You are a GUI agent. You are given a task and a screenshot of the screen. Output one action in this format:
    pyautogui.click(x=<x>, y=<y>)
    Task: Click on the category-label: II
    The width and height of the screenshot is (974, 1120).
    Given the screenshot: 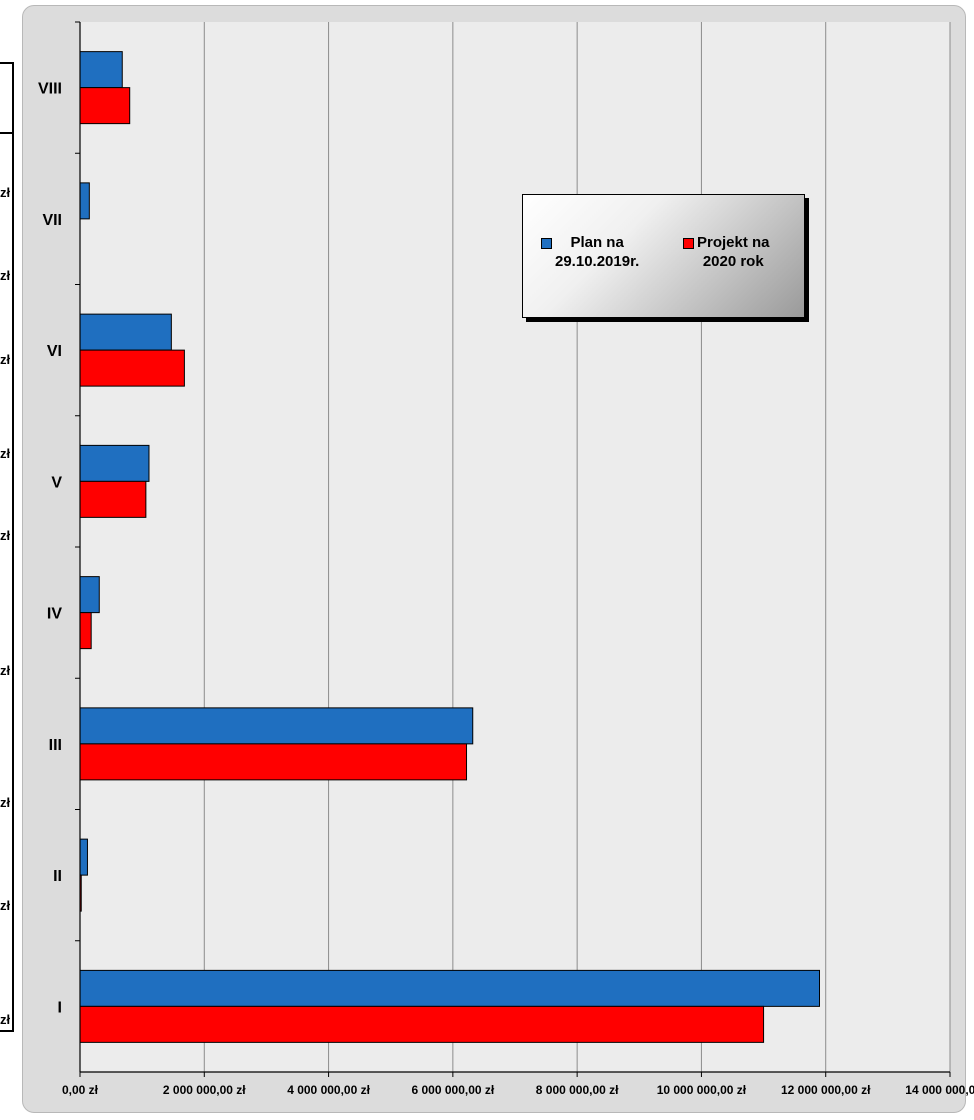 What is the action you would take?
    pyautogui.click(x=57, y=876)
    